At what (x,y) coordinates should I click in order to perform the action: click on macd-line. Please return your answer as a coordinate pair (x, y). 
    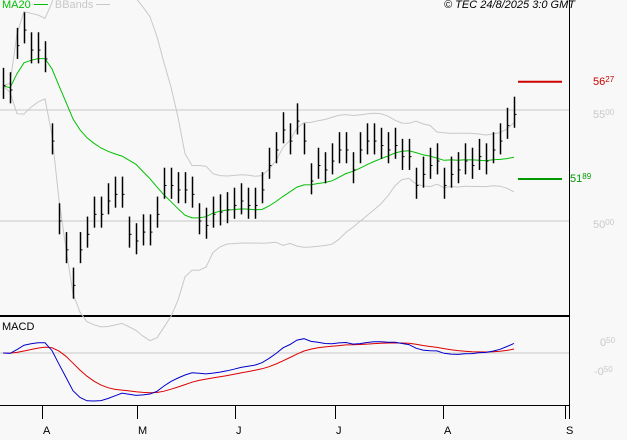
    Looking at the image, I should click on (258, 370).